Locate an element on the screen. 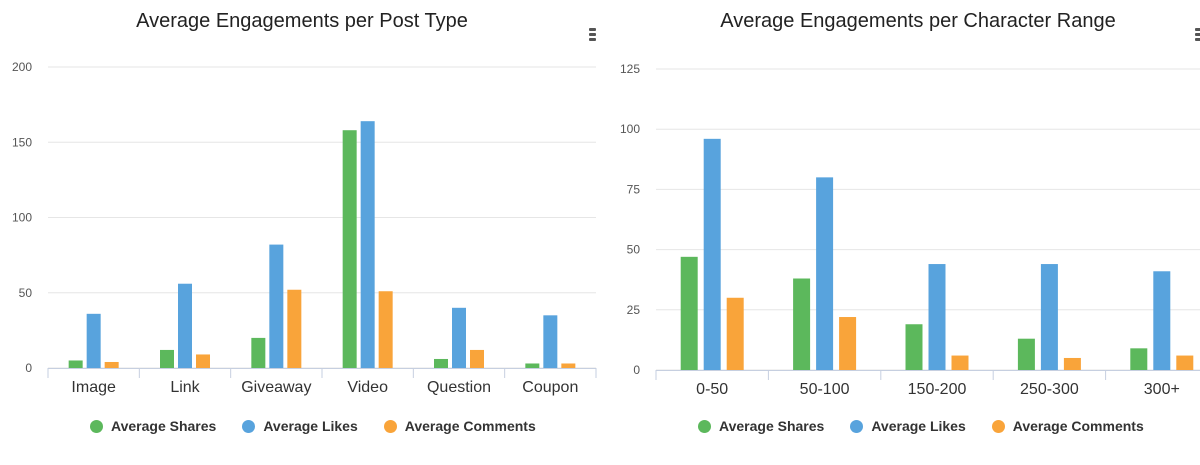 The image size is (1200, 465). bar-comments: Image — Average Comments: 4 is located at coordinates (111, 364).